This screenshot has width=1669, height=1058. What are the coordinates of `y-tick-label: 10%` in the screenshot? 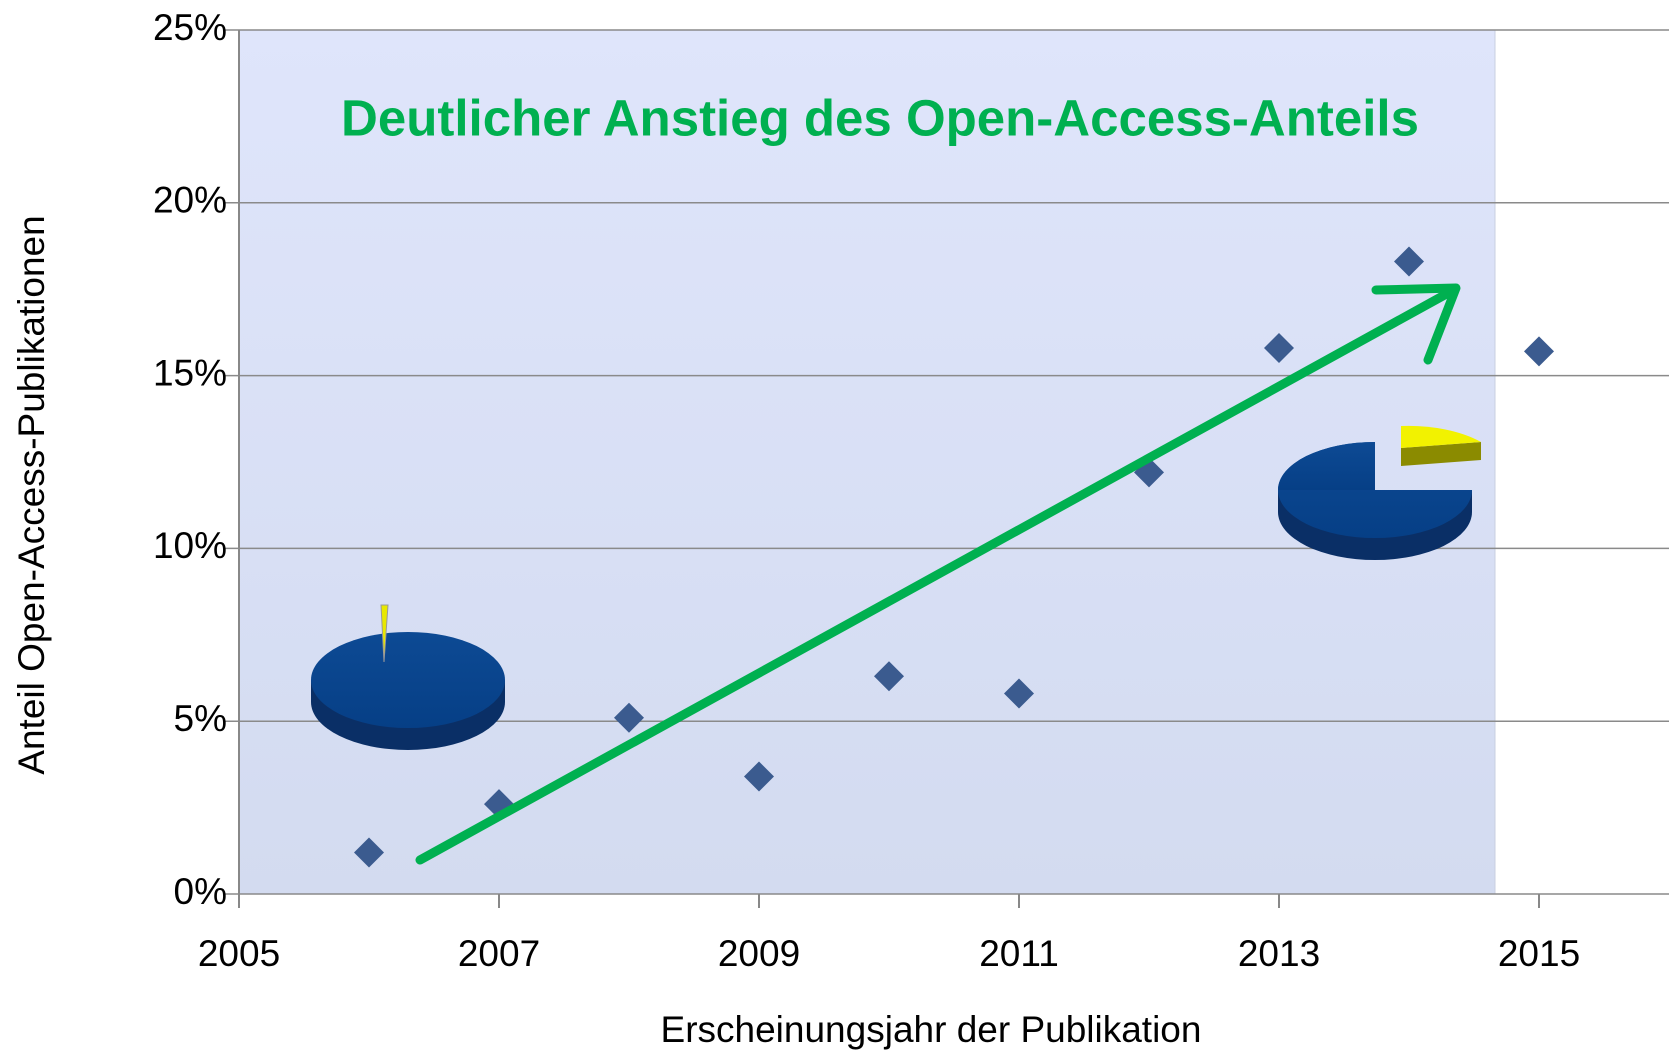 It's located at (190, 545).